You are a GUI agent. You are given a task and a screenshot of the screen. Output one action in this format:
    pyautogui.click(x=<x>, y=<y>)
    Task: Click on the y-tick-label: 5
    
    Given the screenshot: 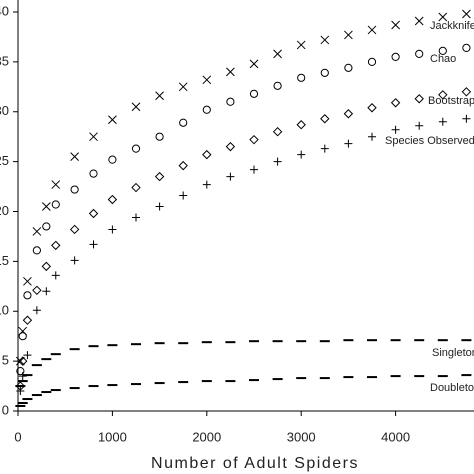 What is the action you would take?
    pyautogui.click(x=5, y=360)
    